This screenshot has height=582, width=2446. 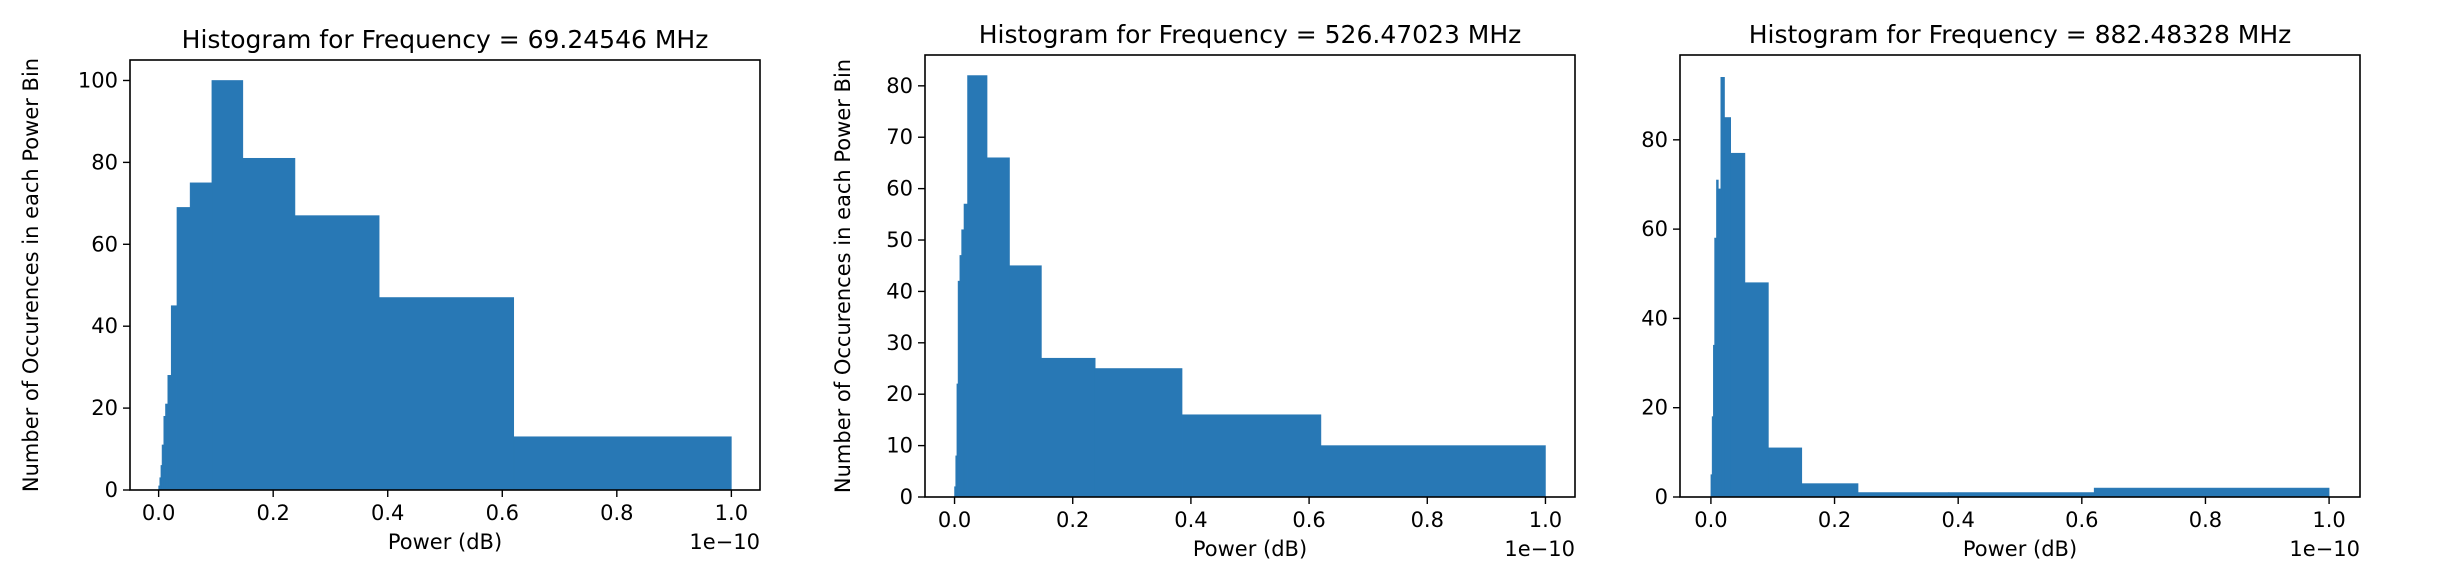 I want to click on chart-title: Histogram for Frequency = 69.24546 MHz, so click(x=445, y=39).